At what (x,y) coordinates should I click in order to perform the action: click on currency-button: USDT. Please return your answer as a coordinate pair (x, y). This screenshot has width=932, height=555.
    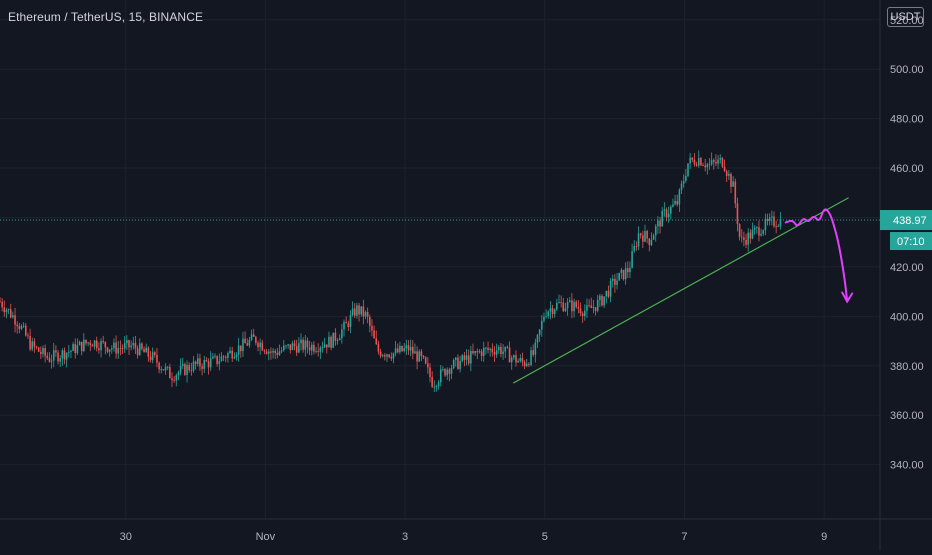
    Looking at the image, I should click on (905, 17).